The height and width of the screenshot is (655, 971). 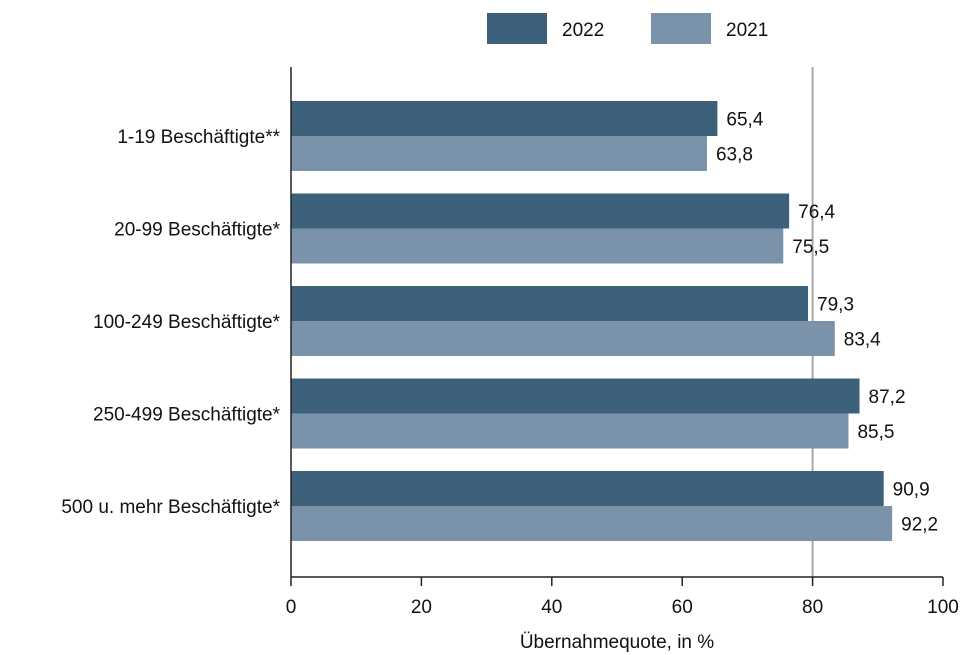 I want to click on value-label-2021-2: 75,5, so click(x=810, y=247).